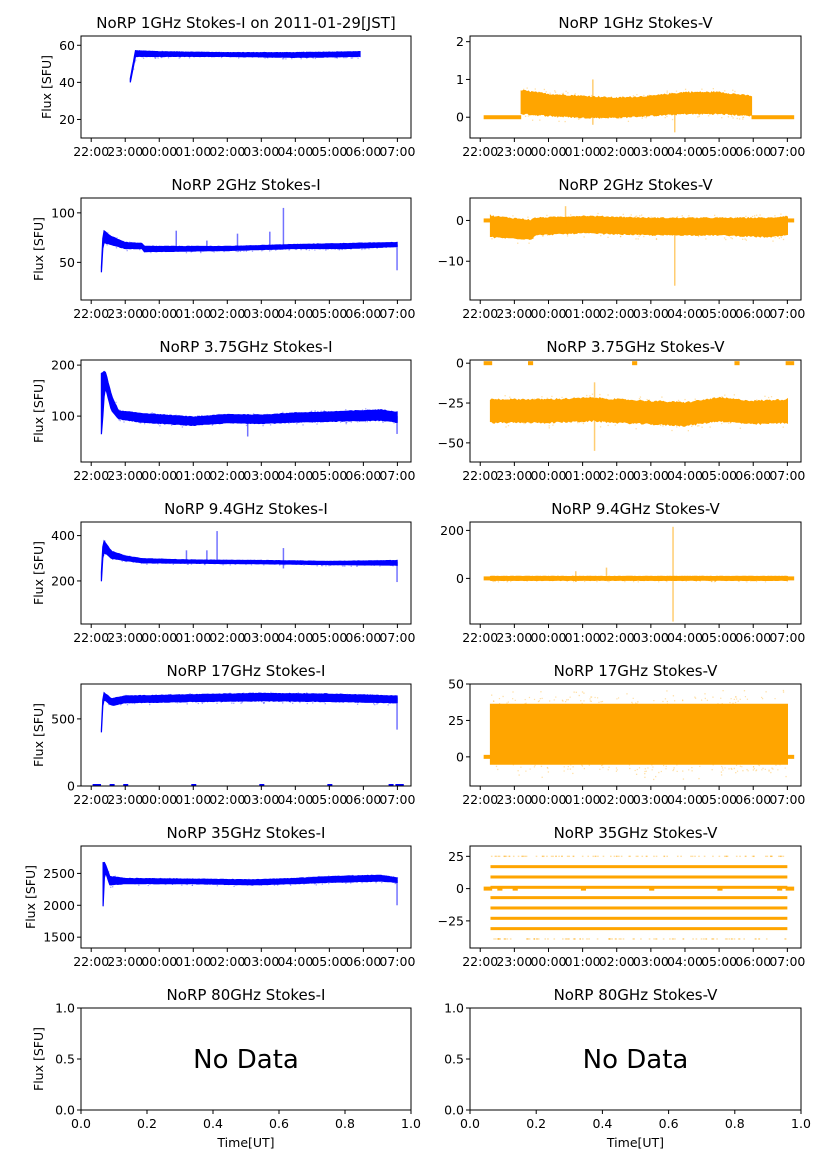 This screenshot has width=827, height=1169. I want to click on zero-level-mark, so click(262, 785).